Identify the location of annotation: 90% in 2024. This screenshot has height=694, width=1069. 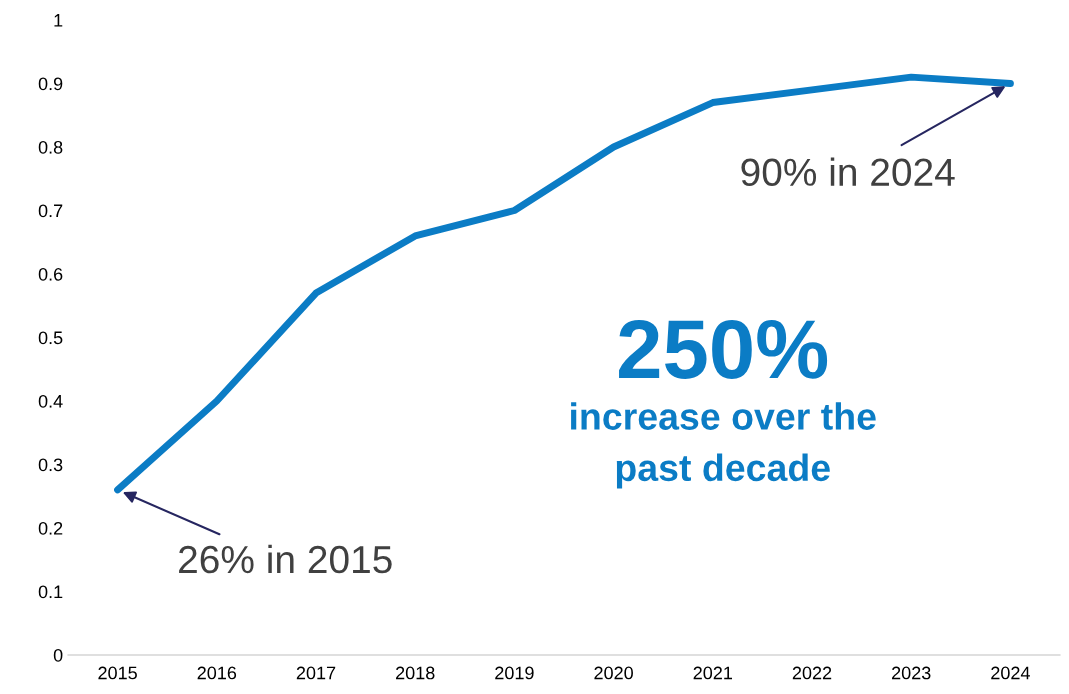
(848, 172).